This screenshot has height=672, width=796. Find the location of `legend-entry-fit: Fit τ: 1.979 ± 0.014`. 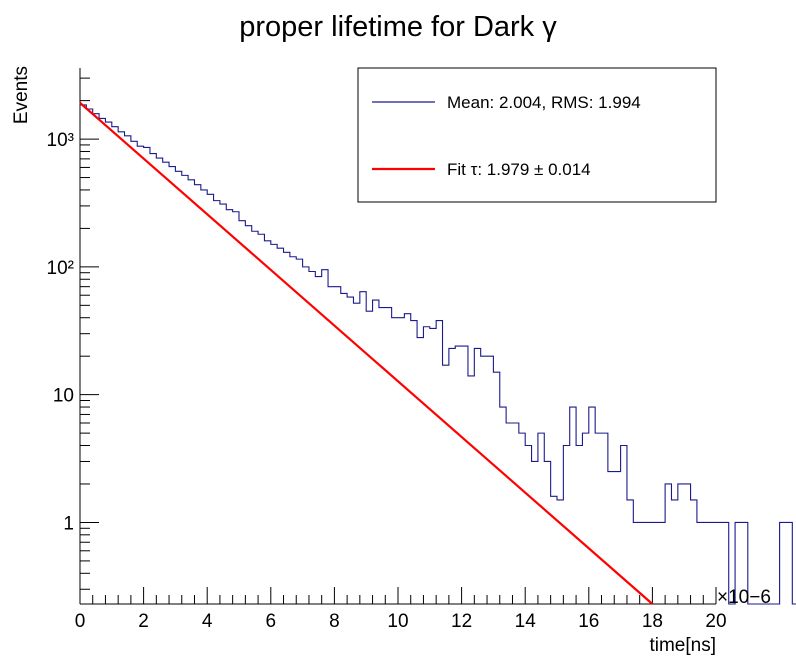

legend-entry-fit: Fit τ: 1.979 ± 0.014 is located at coordinates (519, 169).